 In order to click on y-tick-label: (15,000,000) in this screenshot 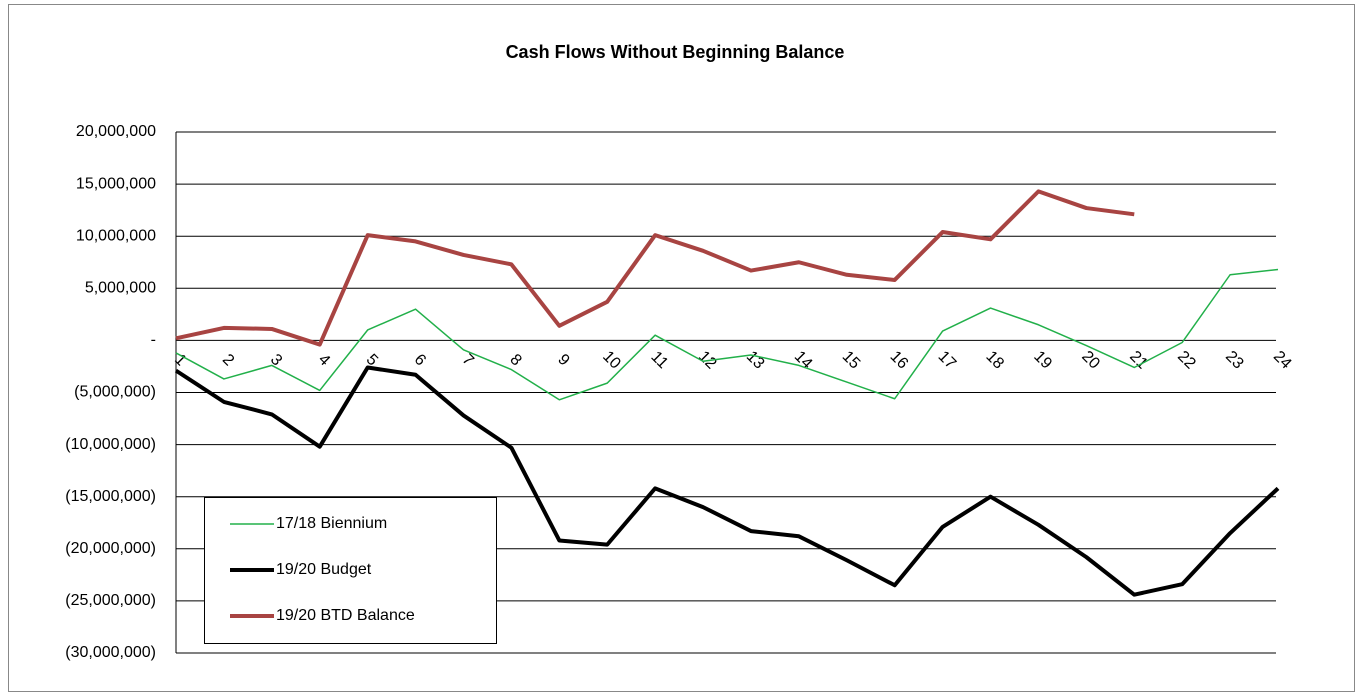, I will do `click(110, 496)`.